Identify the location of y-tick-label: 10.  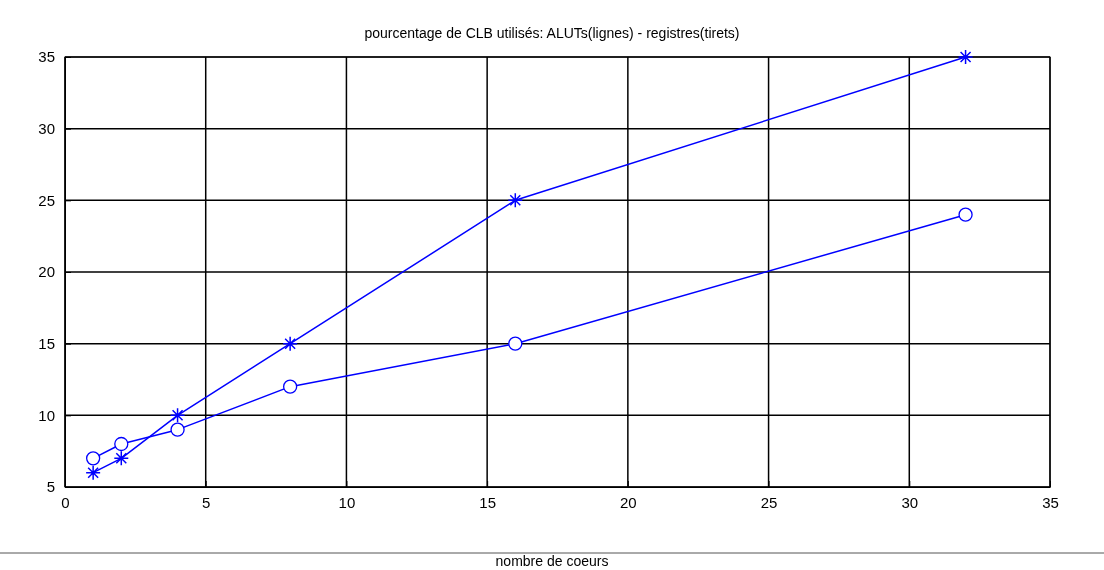
(46, 415).